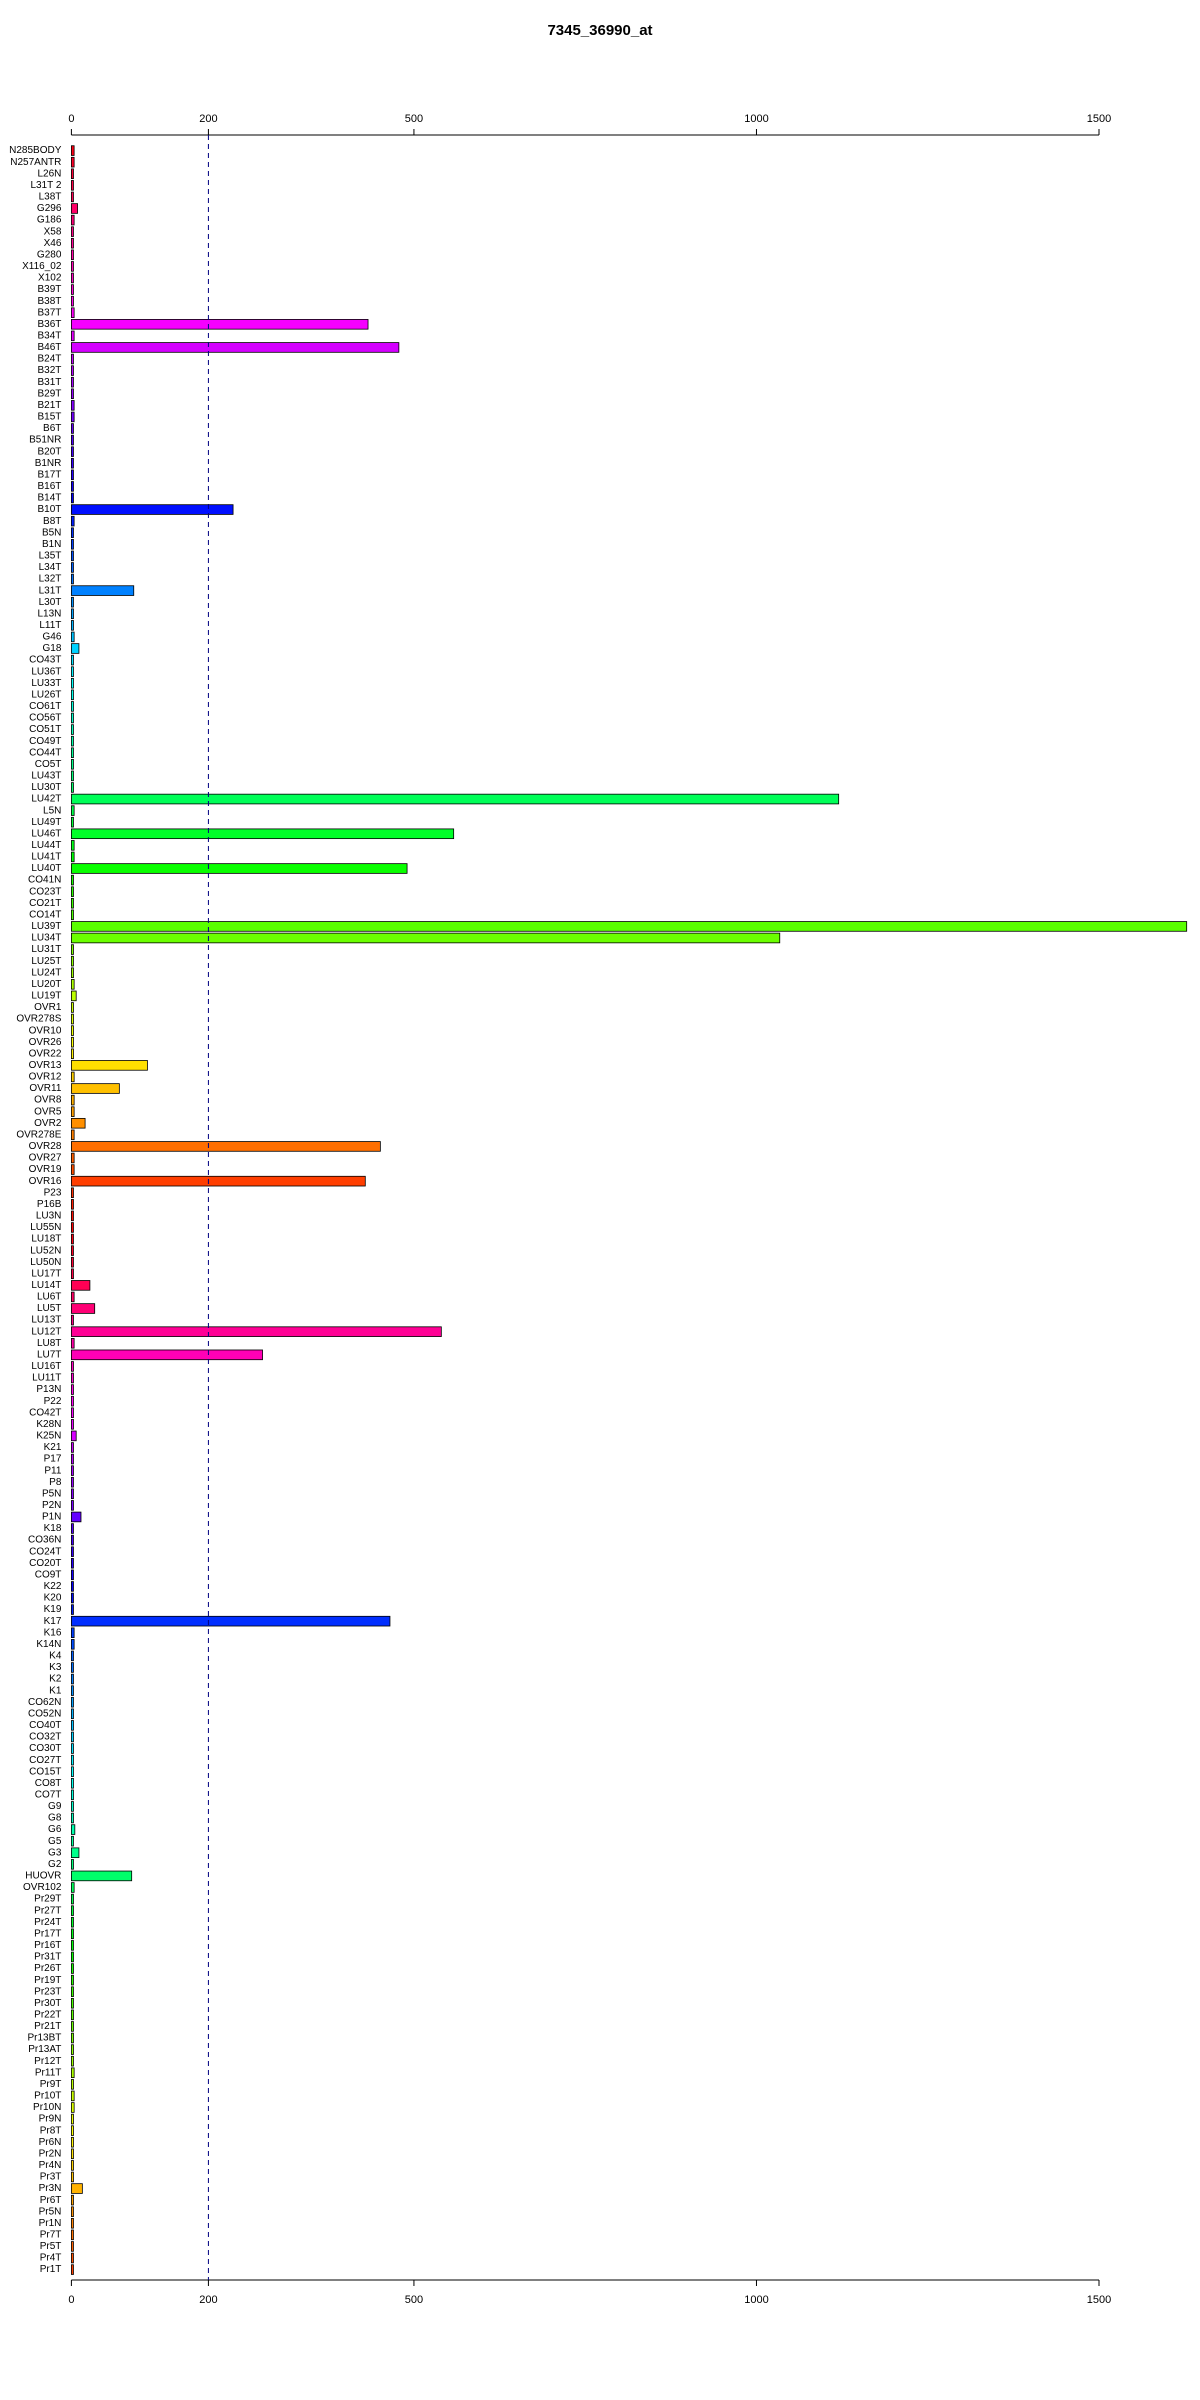  What do you see at coordinates (46, 1320) in the screenshot?
I see `y-tick-label: LU13T` at bounding box center [46, 1320].